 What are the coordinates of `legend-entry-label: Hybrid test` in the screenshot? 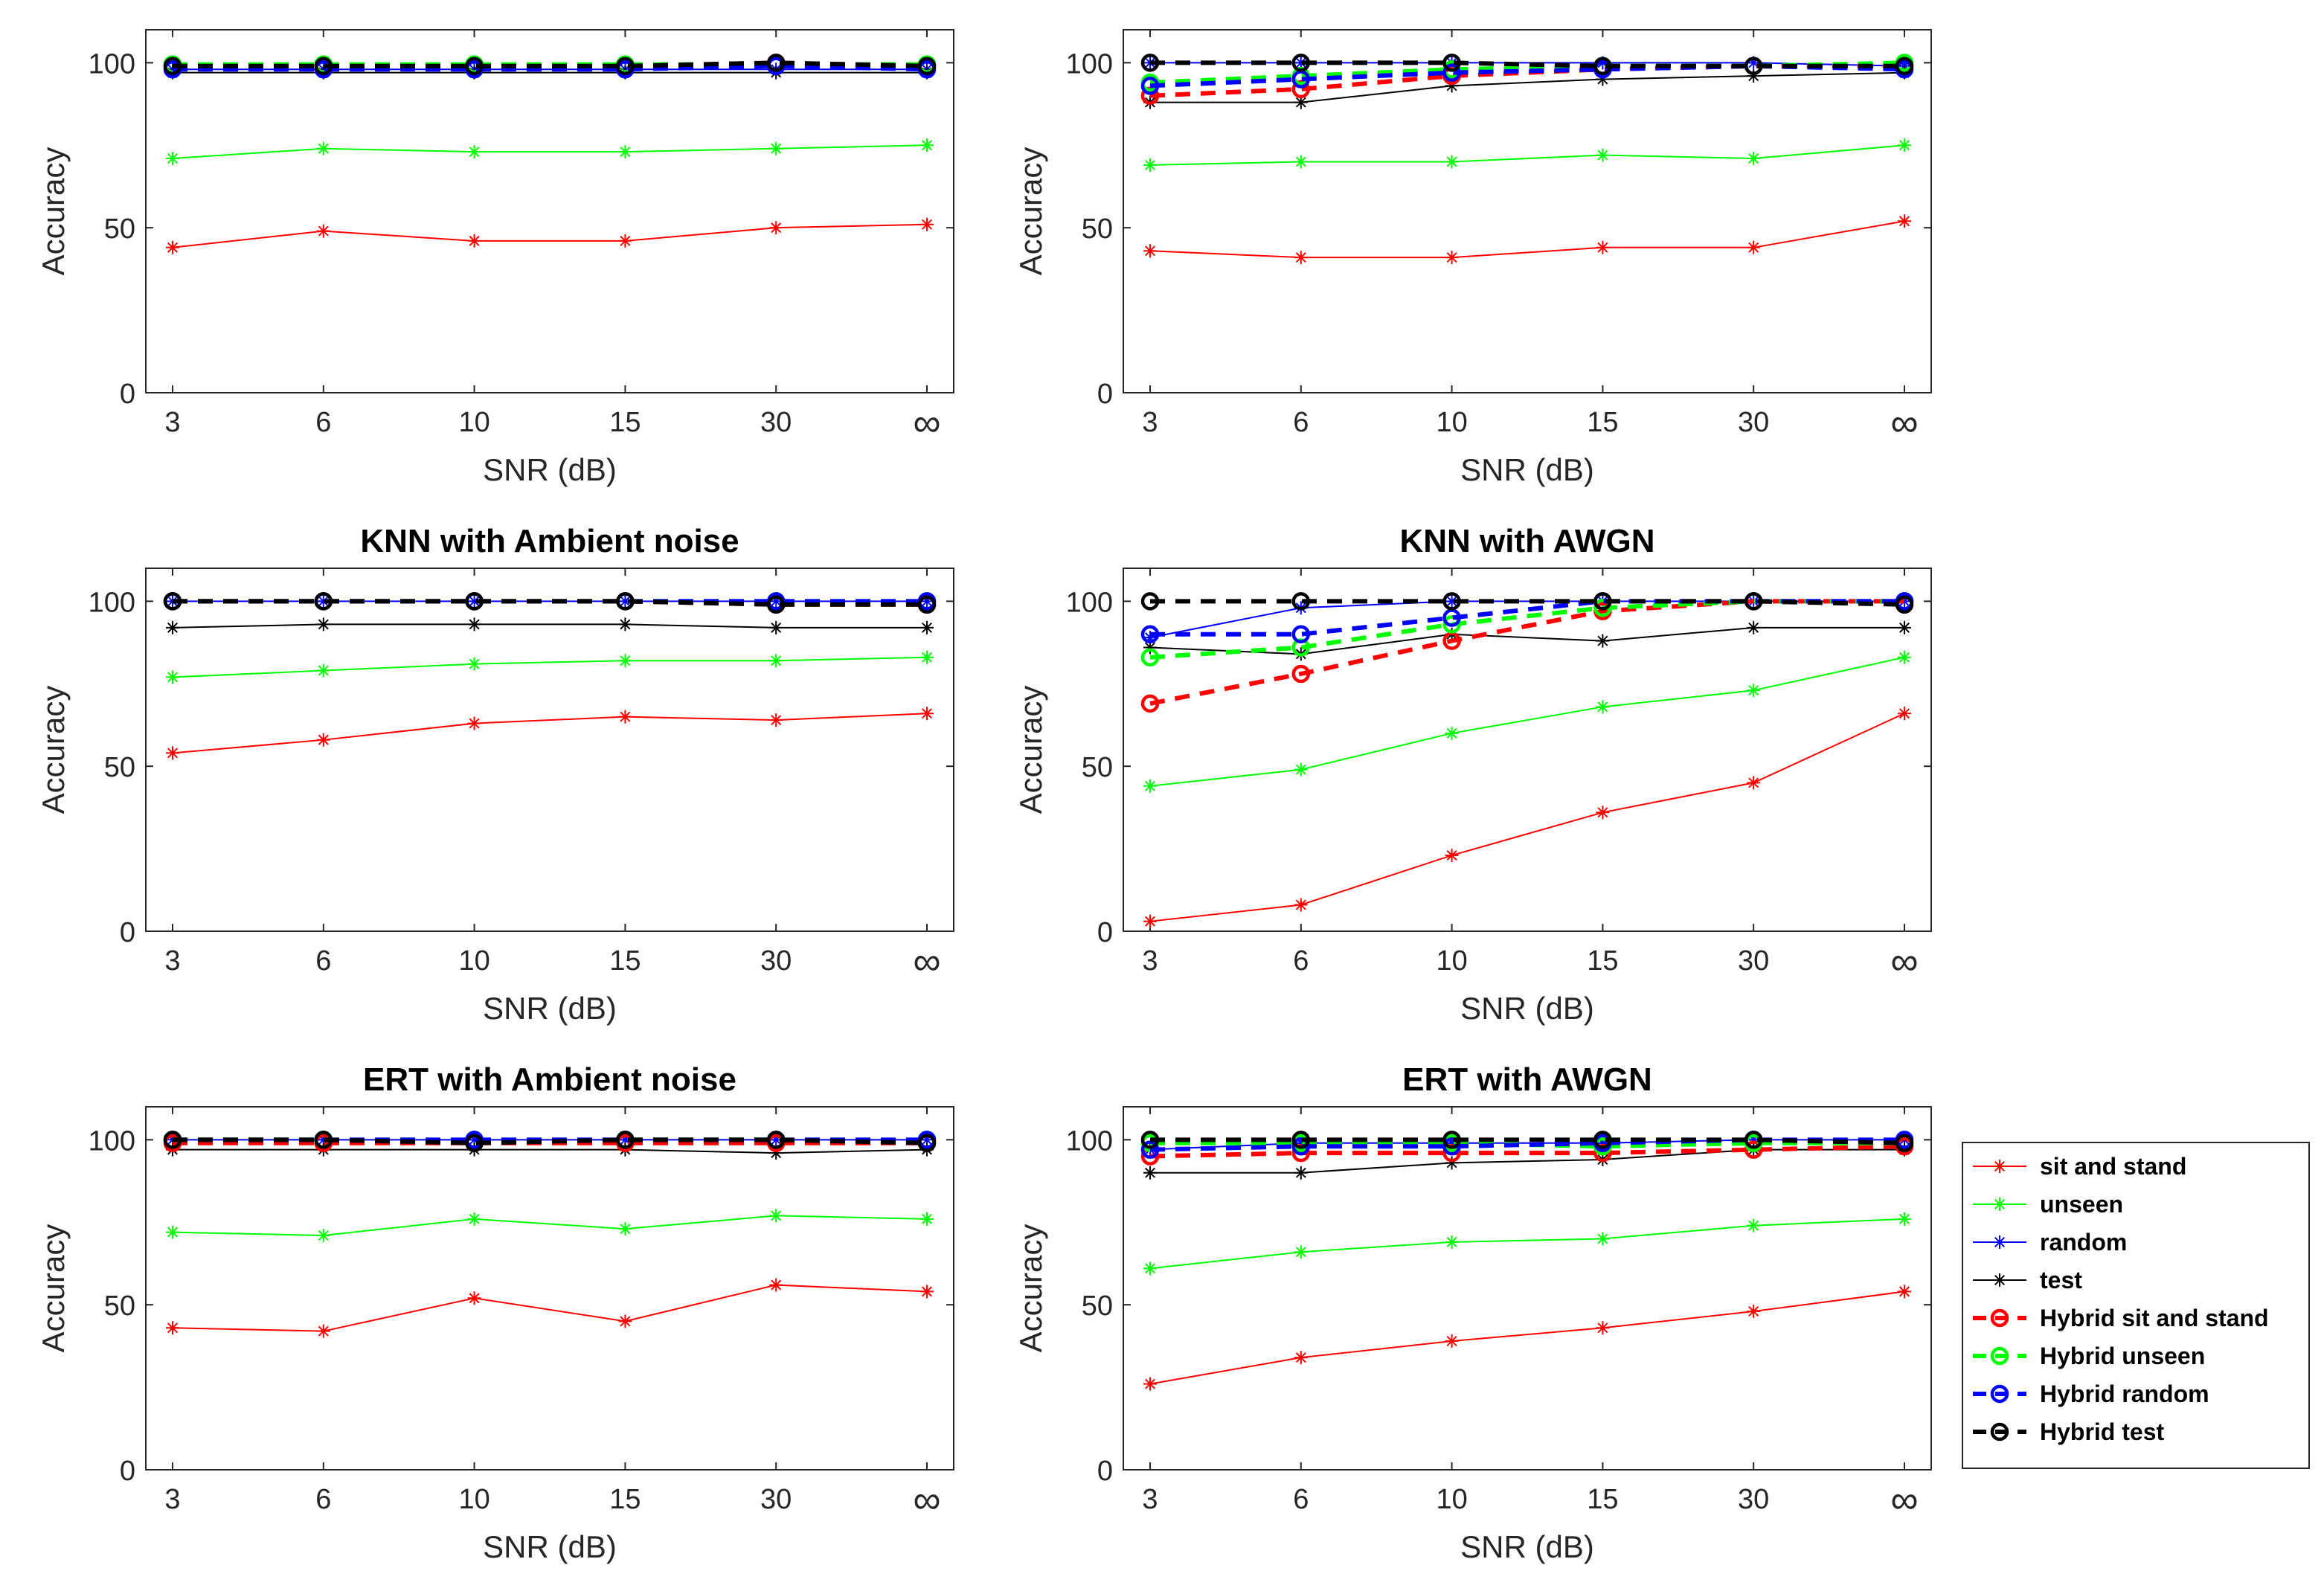 It's located at (2102, 1432).